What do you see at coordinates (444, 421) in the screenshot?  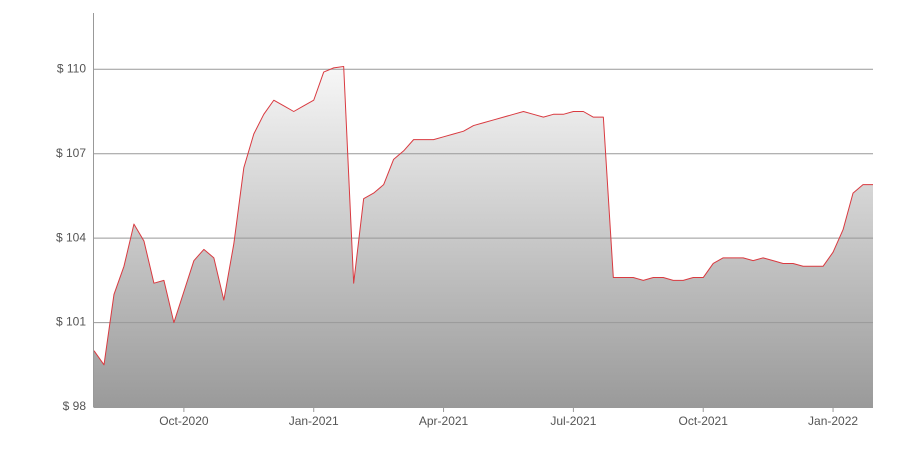 I see `x-tick-label: Apr-2021` at bounding box center [444, 421].